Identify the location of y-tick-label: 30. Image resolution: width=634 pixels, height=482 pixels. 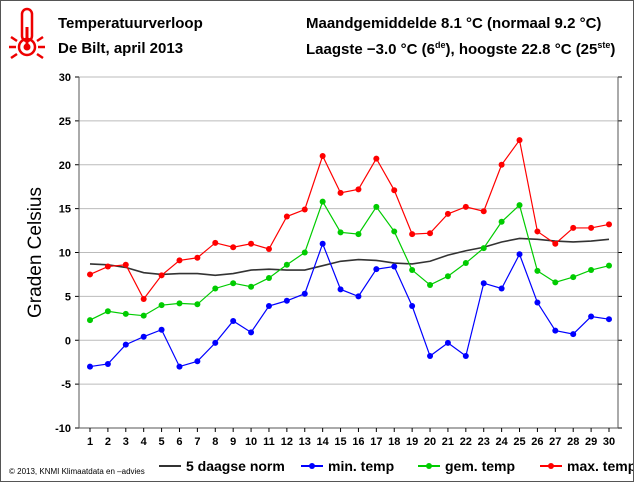
(65, 78).